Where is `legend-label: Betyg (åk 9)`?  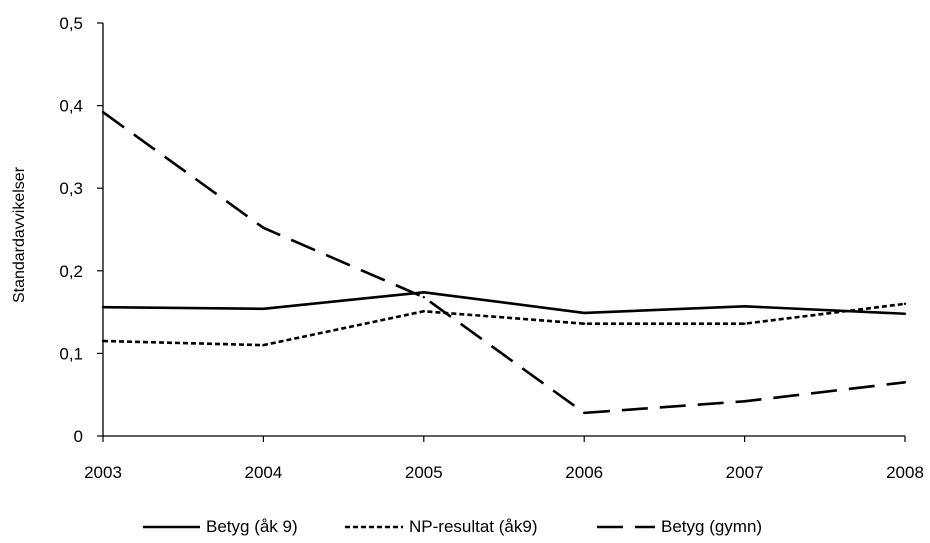
legend-label: Betyg (åk 9) is located at coordinates (252, 526).